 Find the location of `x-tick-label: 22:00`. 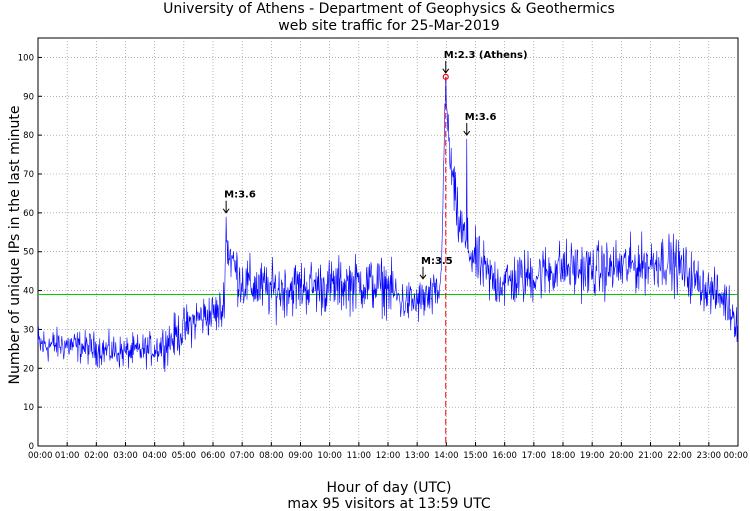

x-tick-label: 22:00 is located at coordinates (679, 456).